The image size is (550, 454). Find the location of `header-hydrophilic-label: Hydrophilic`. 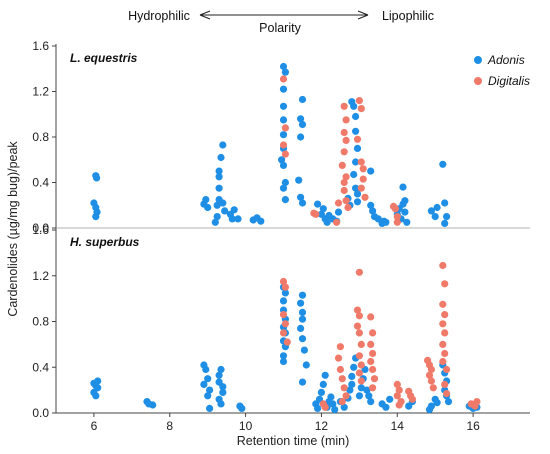

header-hydrophilic-label: Hydrophilic is located at coordinates (159, 16).